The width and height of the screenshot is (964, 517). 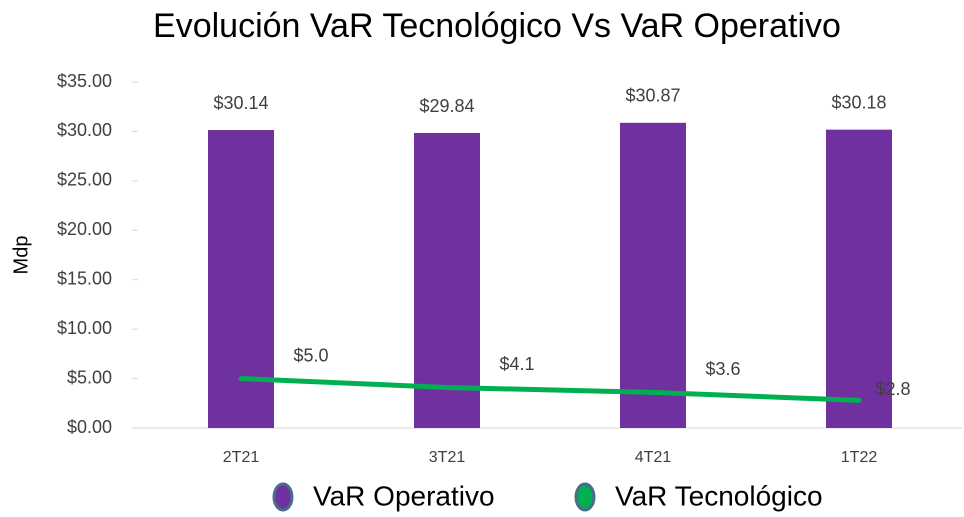 What do you see at coordinates (84, 81) in the screenshot?
I see `y-tick-label: $35.00` at bounding box center [84, 81].